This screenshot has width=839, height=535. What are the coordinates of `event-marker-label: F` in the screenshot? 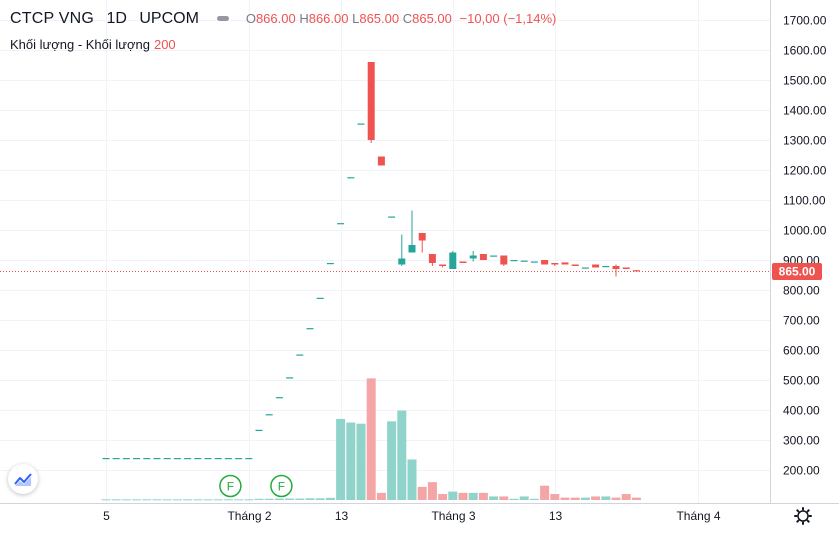 It's located at (281, 487).